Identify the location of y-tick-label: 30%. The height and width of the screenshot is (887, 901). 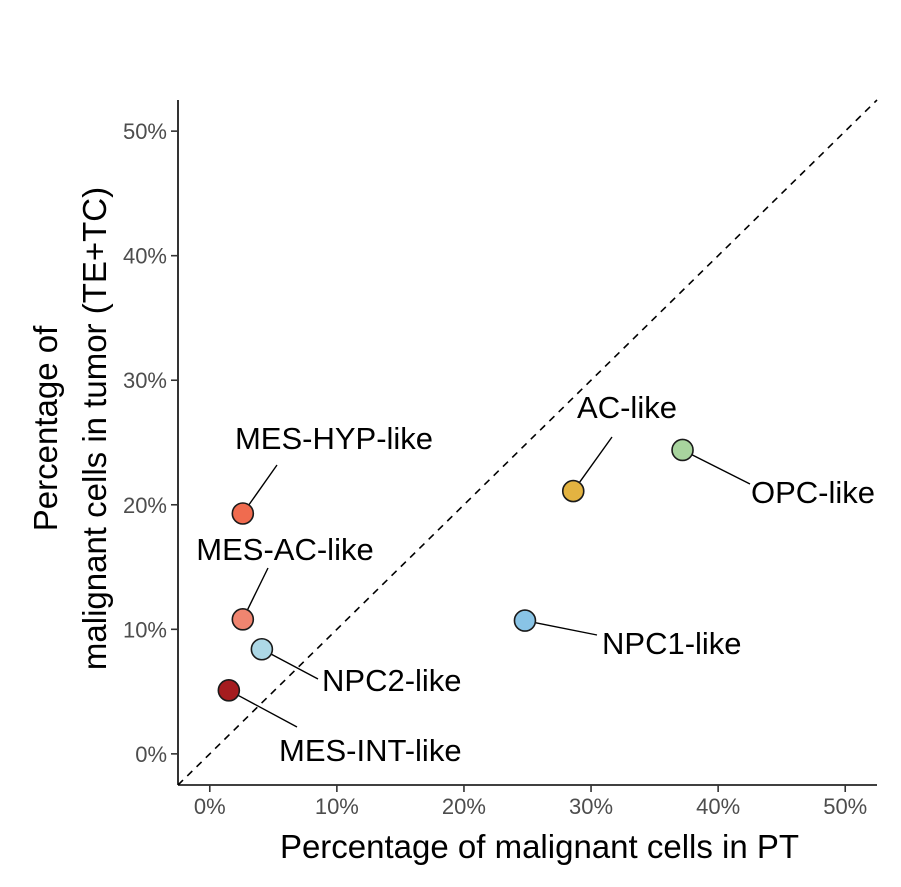
(145, 380).